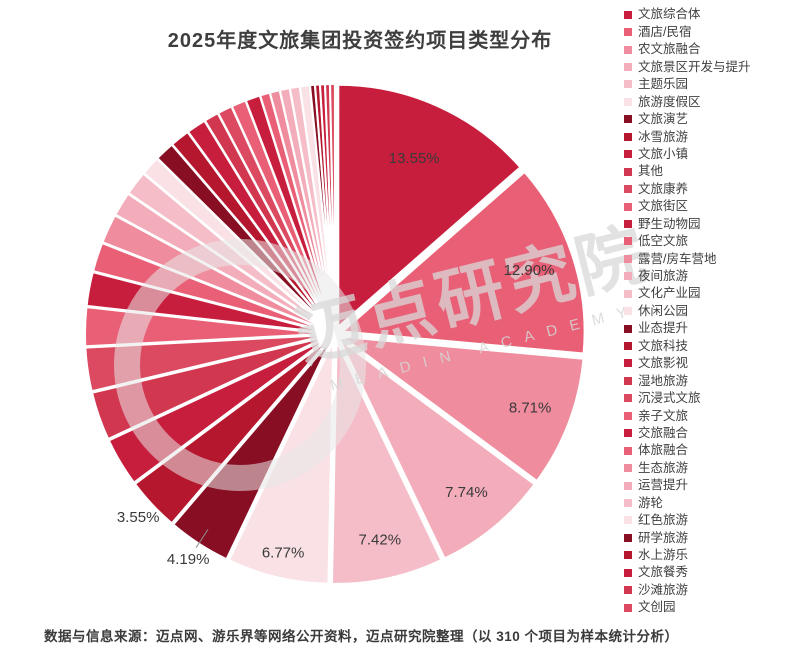  I want to click on legend-item: 体旅融合, so click(711, 450).